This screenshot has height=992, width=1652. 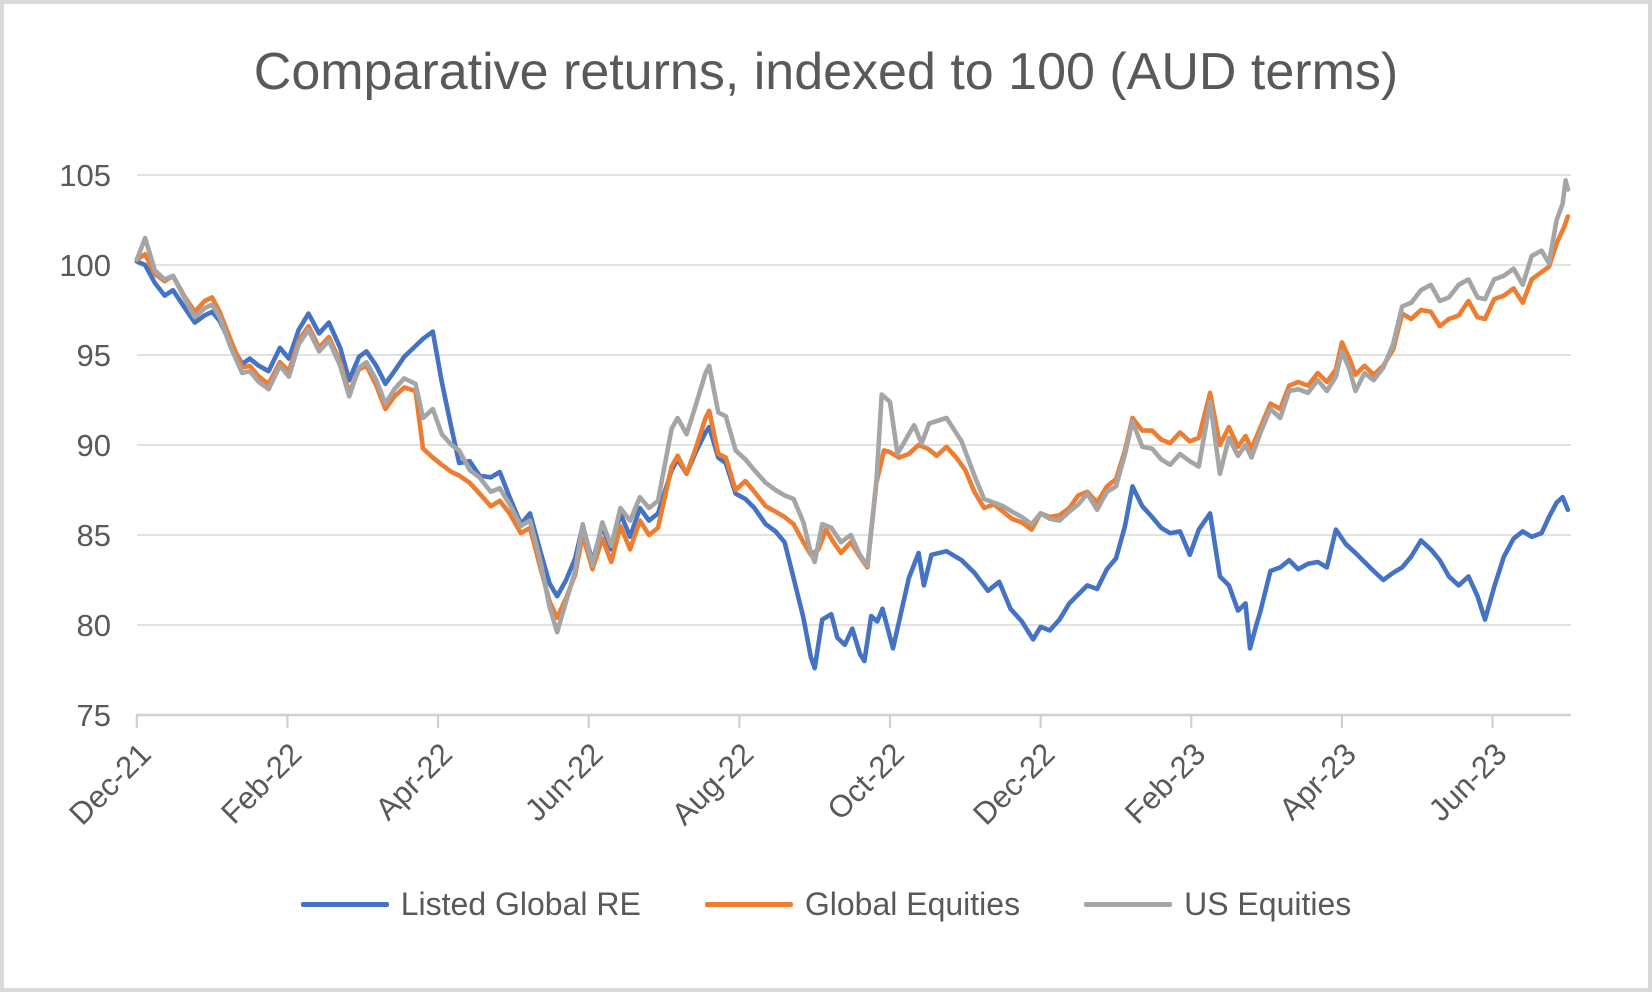 I want to click on x-tick-label-Oct-22: Oct-22, so click(x=865, y=781).